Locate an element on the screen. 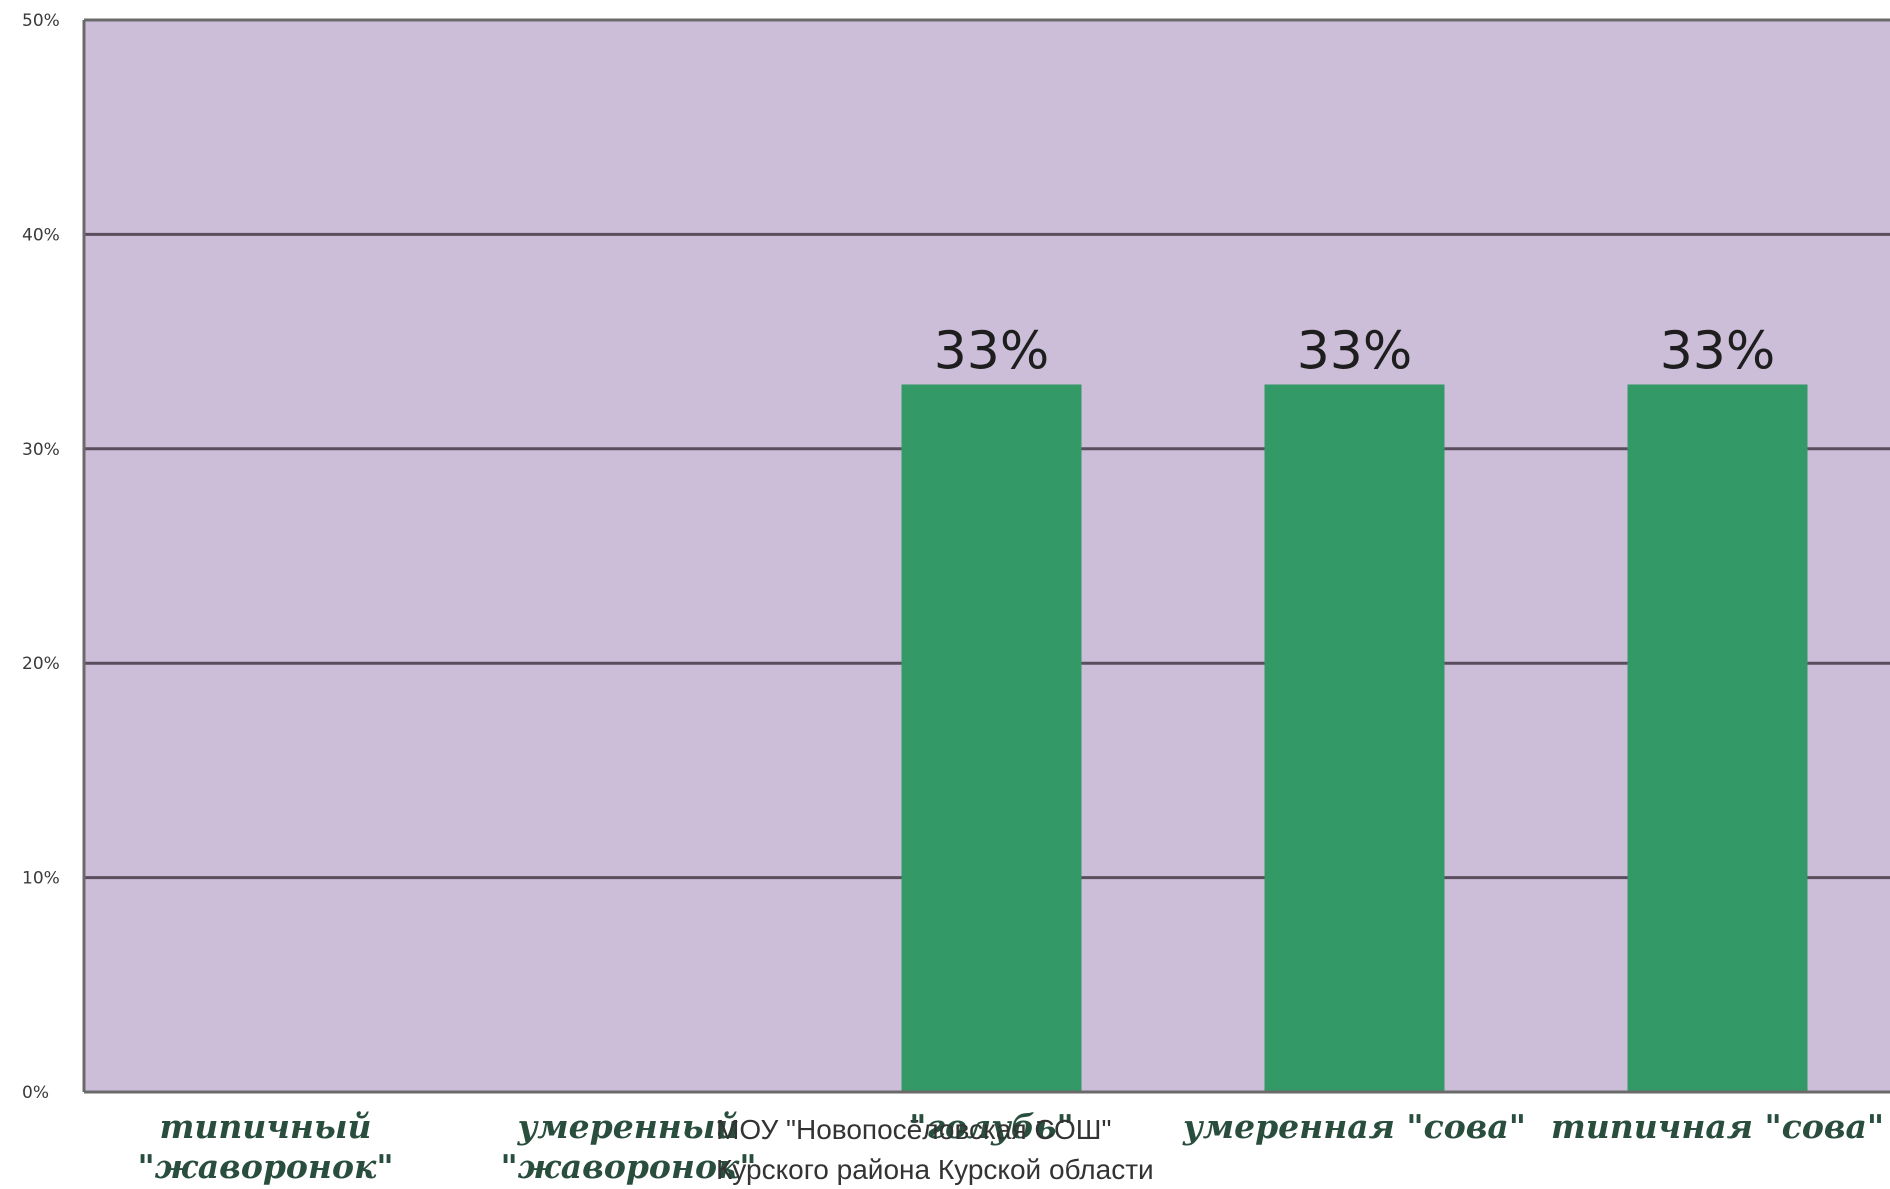  footer-line-2: Курского района Курской области is located at coordinates (935, 1169).